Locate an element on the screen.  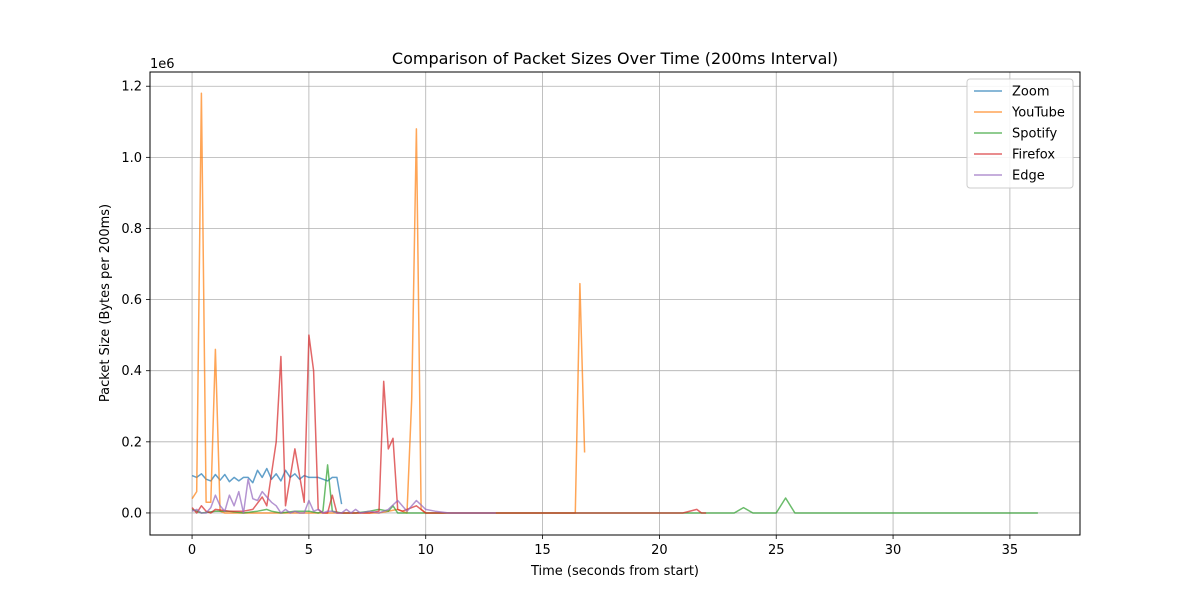
x-tick-label: 10 is located at coordinates (425, 550).